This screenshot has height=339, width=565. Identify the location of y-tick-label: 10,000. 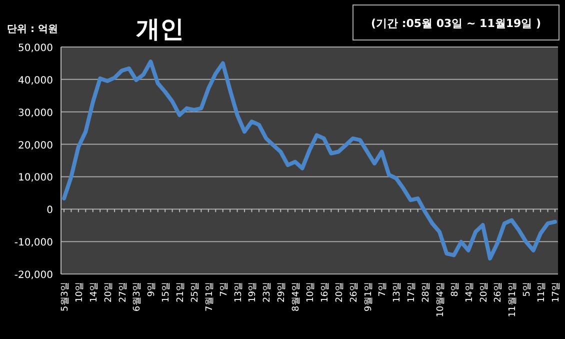
(35, 178).